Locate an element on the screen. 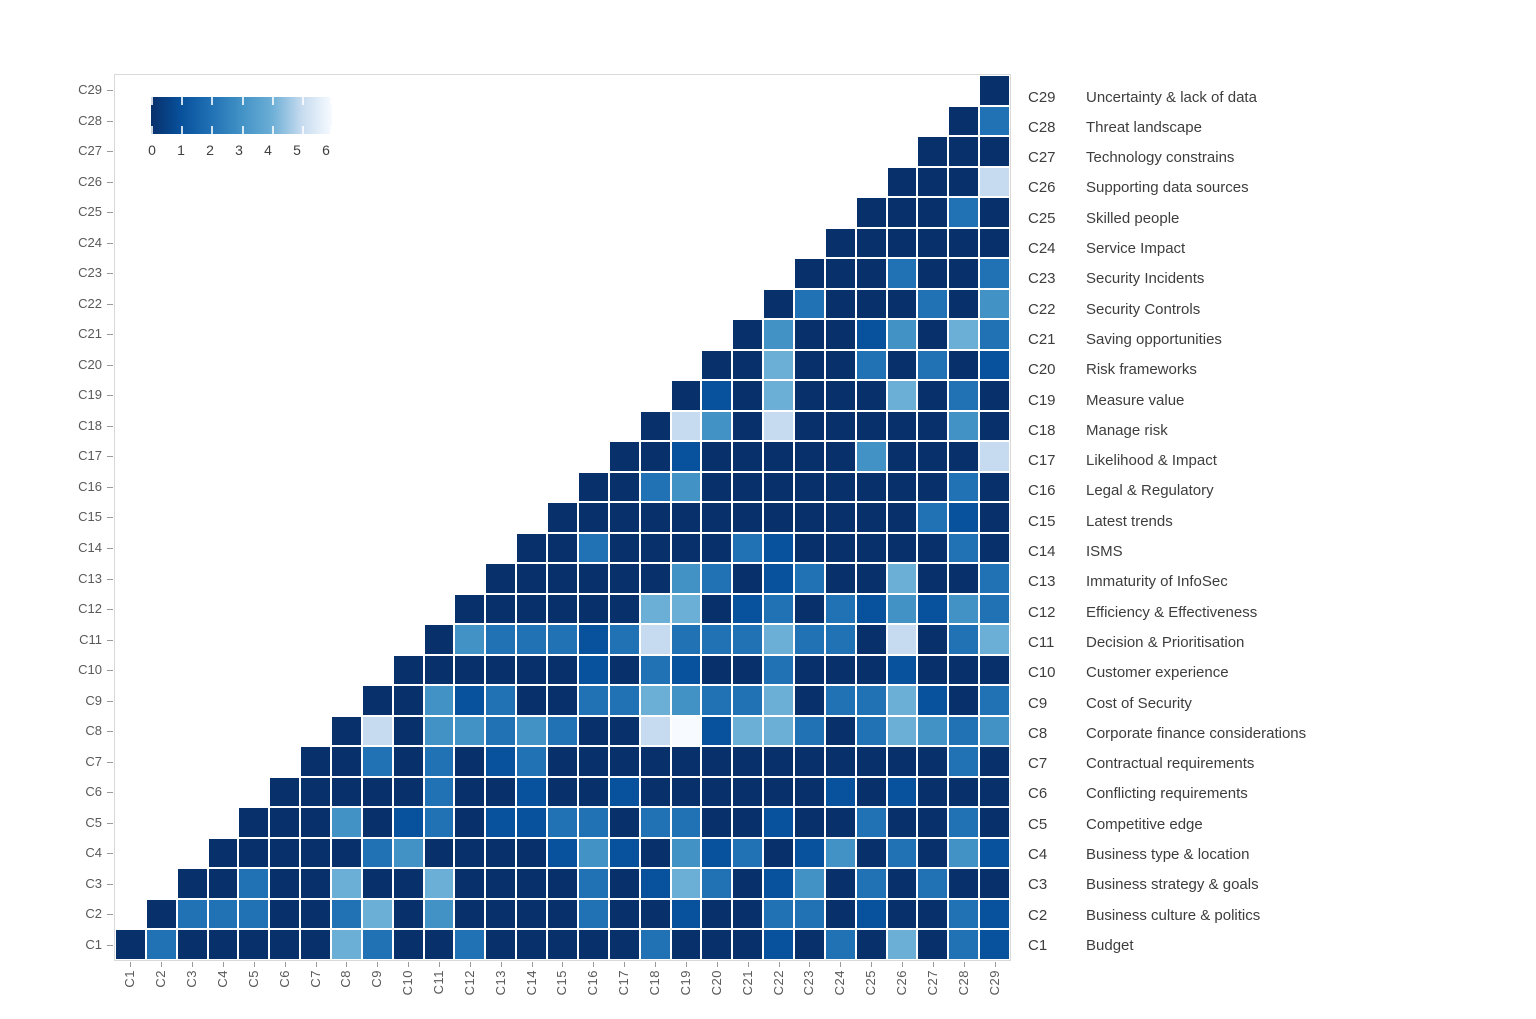 The height and width of the screenshot is (1019, 1536). y-axis-tick-label: C19 is located at coordinates (90, 395).